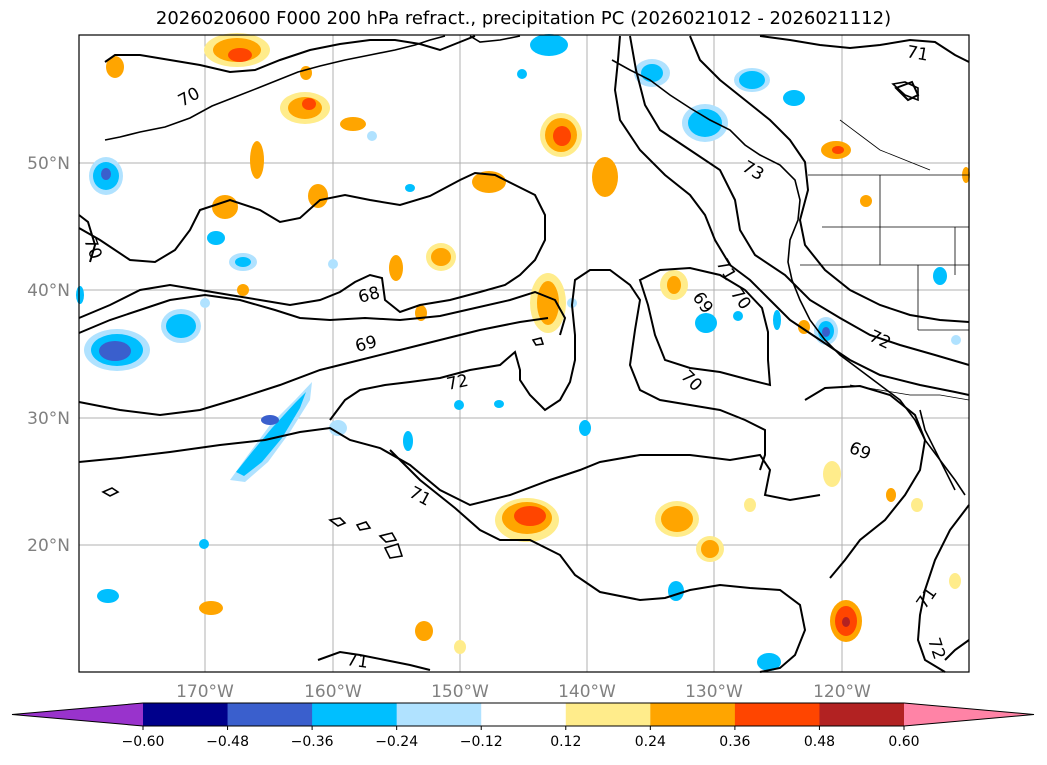 The height and width of the screenshot is (765, 1047). Describe the element at coordinates (885, 260) in the screenshot. I see `political-borders` at that location.